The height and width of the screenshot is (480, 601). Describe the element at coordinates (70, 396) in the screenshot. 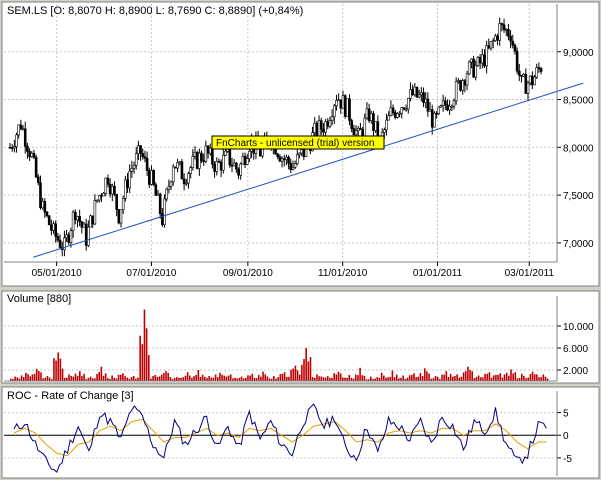

I see `roc-header: ROC - Rate of Change [3]` at that location.